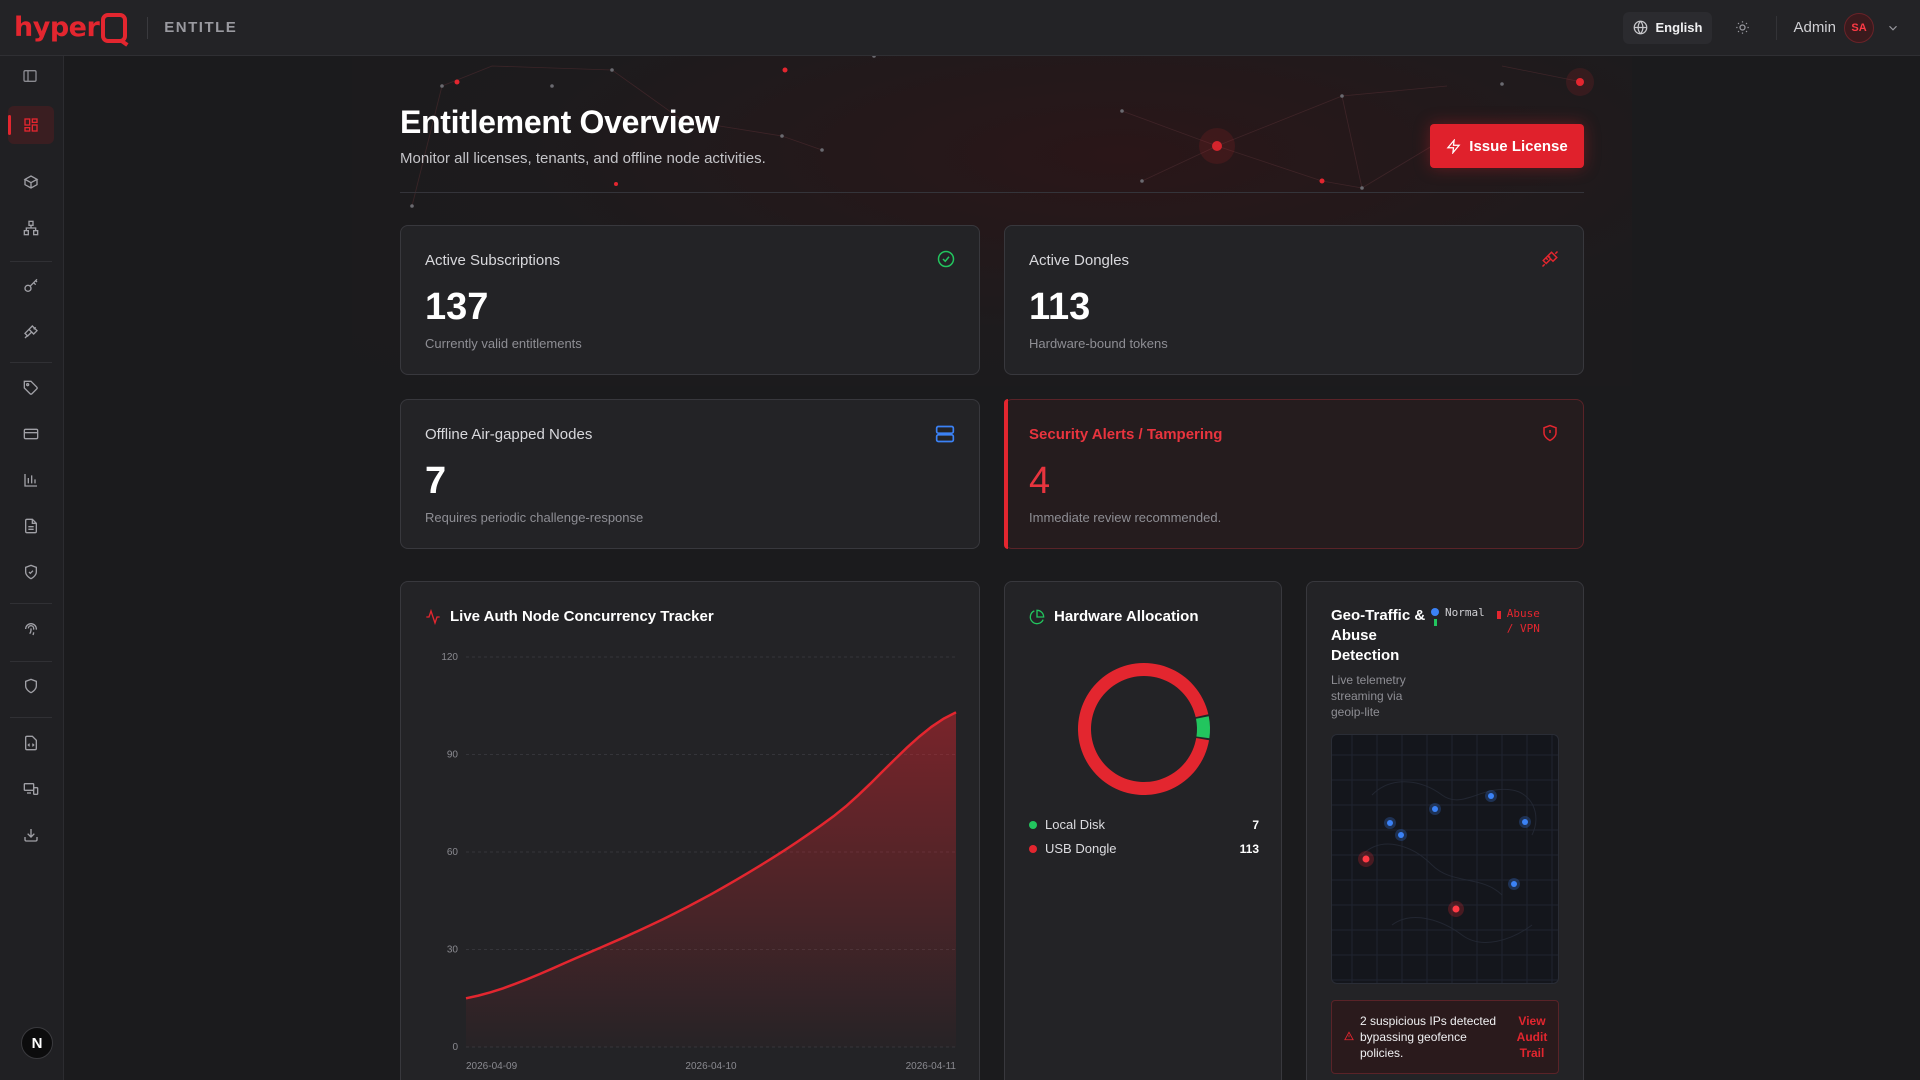 This screenshot has width=1920, height=1080. I want to click on user-name: Admin, so click(1814, 27).